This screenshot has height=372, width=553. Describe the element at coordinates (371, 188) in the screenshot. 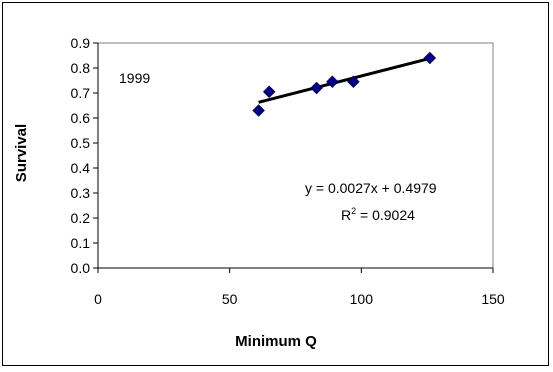

I see `equation-annotation: y = 0.0027x + 0.4979` at that location.